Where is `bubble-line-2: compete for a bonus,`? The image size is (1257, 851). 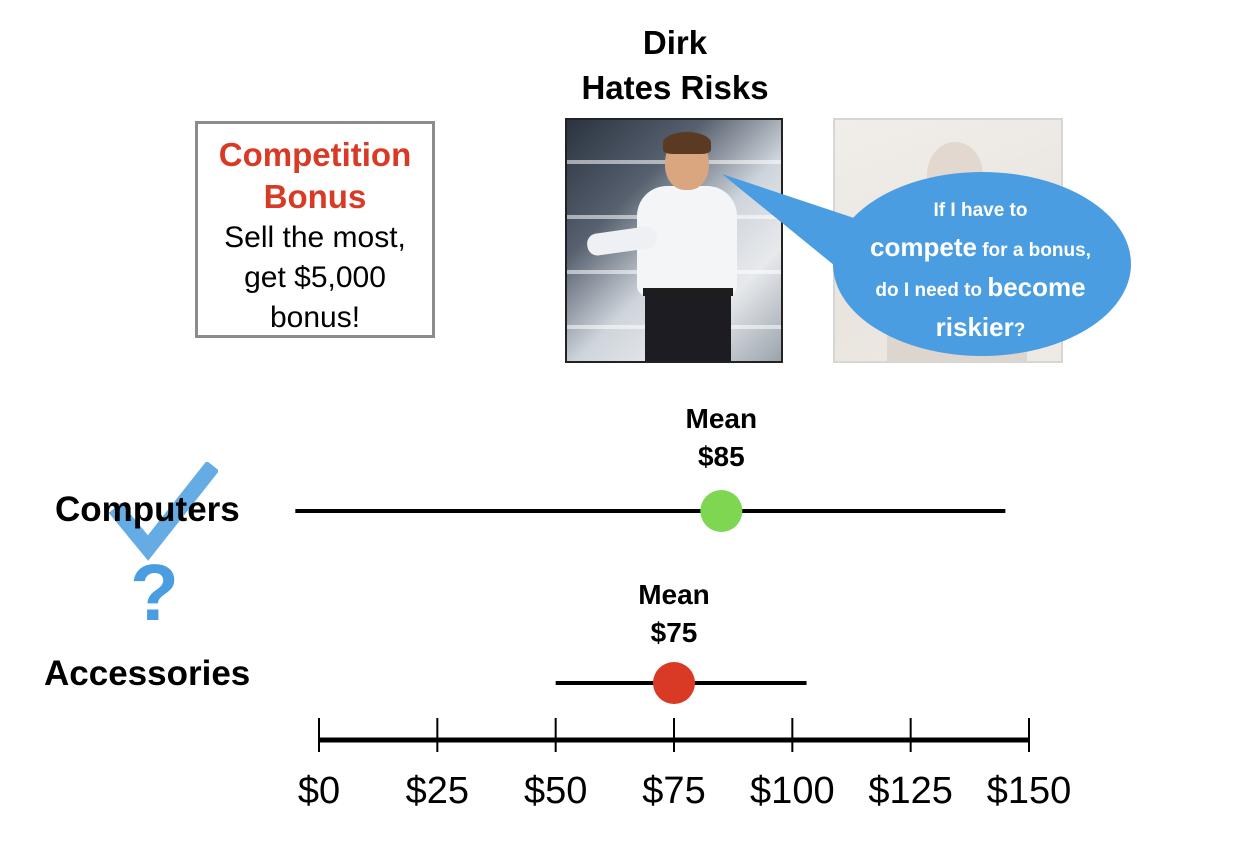 bubble-line-2: compete for a bonus, is located at coordinates (980, 249).